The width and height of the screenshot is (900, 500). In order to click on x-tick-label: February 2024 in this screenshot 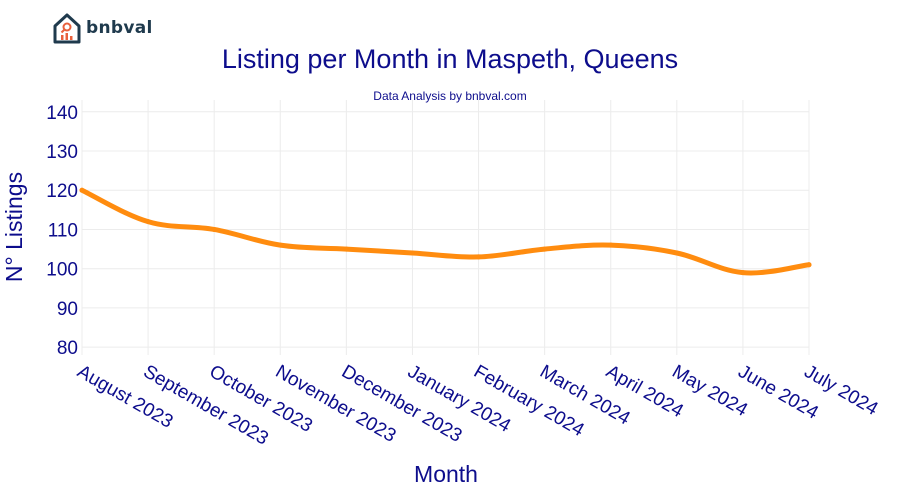, I will do `click(529, 401)`.